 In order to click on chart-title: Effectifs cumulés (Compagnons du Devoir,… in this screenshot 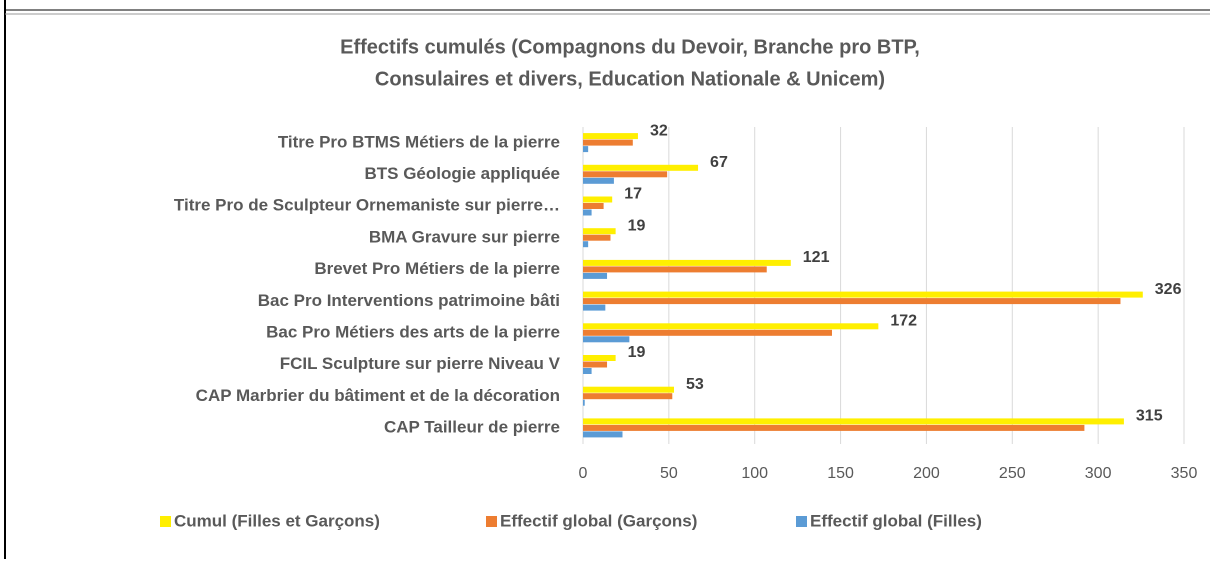, I will do `click(630, 47)`.